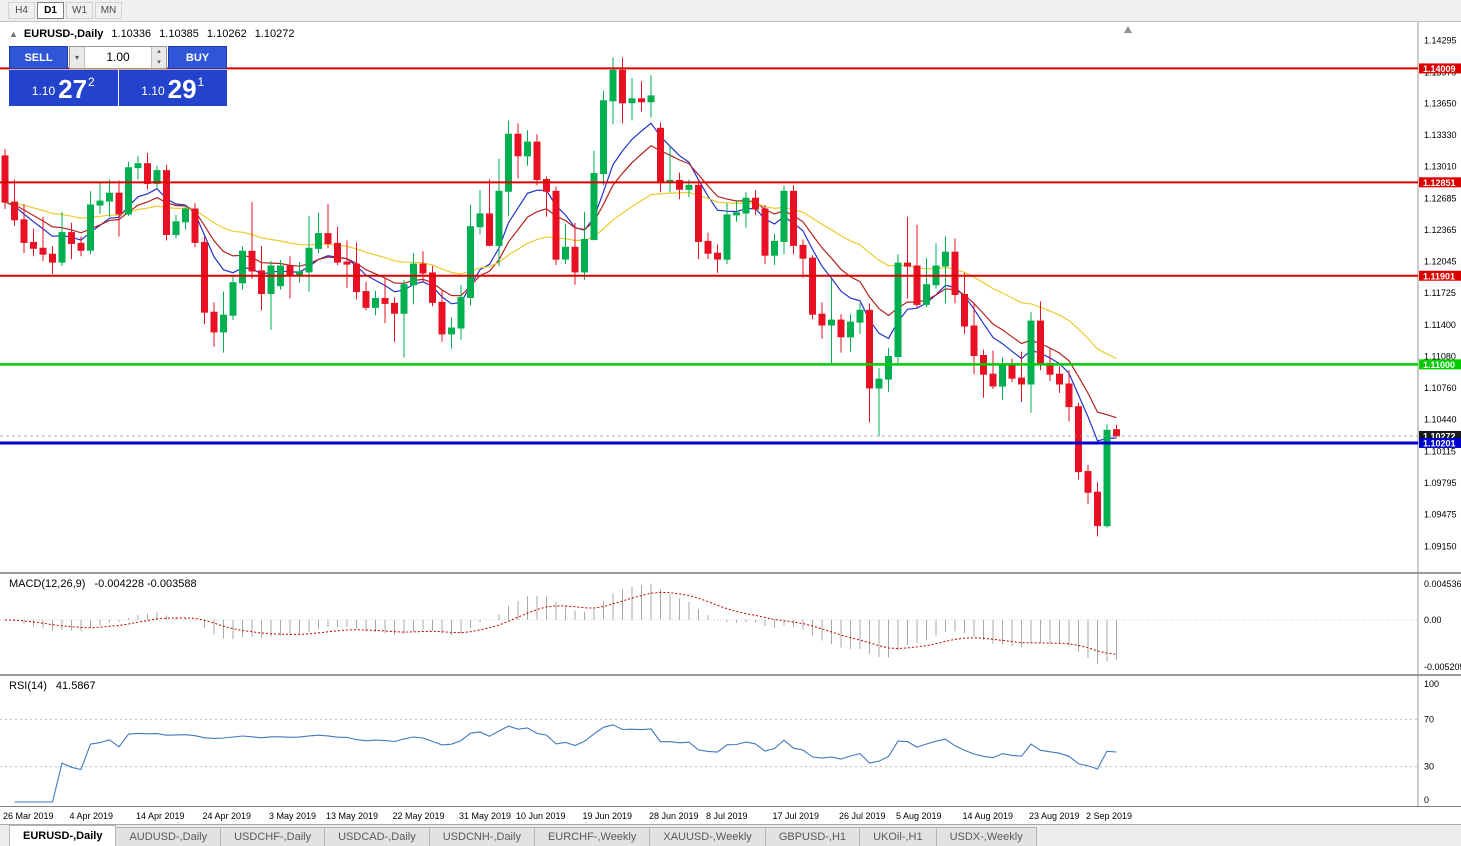  Describe the element at coordinates (63, 835) in the screenshot. I see `chart-tab-eurusd-daily: EURUSD-,Daily` at that location.